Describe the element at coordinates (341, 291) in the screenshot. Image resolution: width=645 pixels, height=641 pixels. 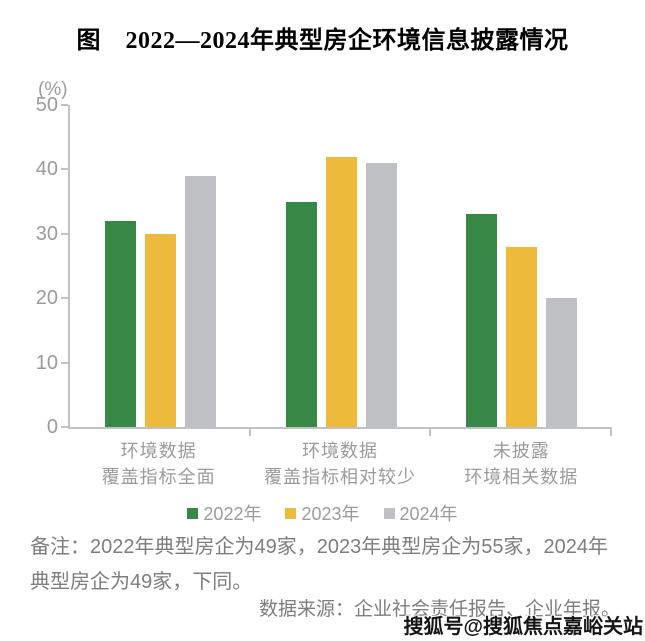
I see `bar-2023年-group2` at that location.